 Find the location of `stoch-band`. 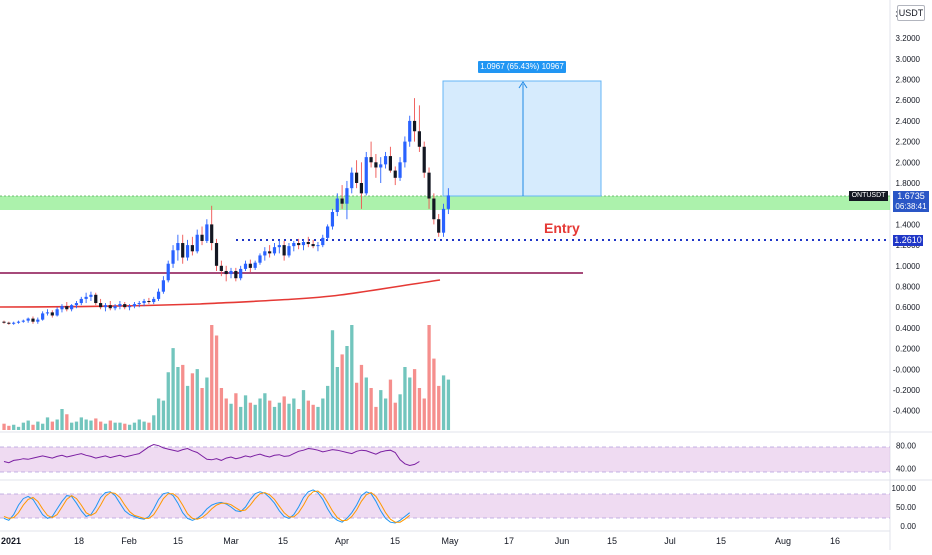

stoch-band is located at coordinates (445, 506).